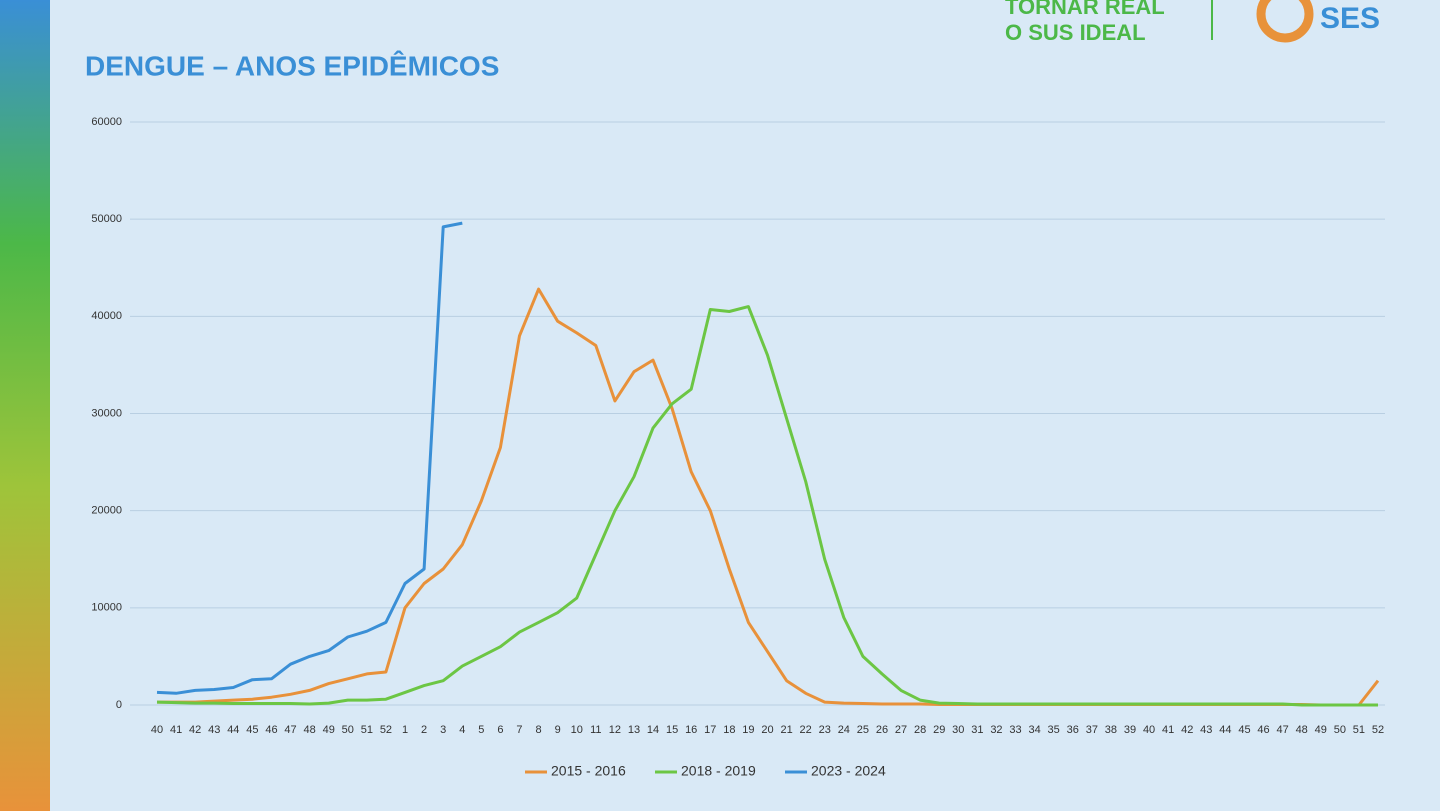  I want to click on x-tick-label: 29, so click(939, 730).